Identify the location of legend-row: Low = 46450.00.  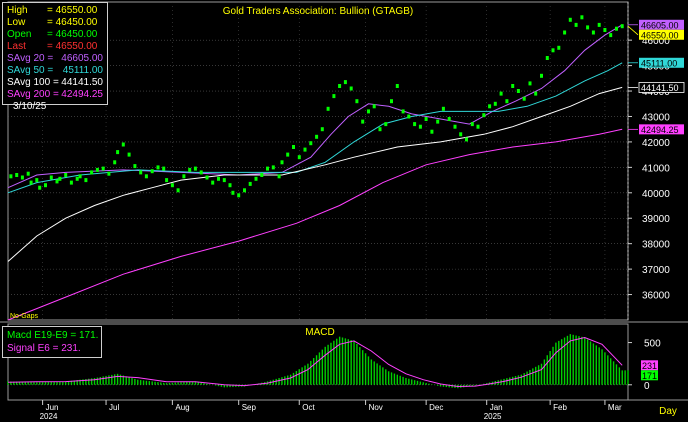
(55, 23).